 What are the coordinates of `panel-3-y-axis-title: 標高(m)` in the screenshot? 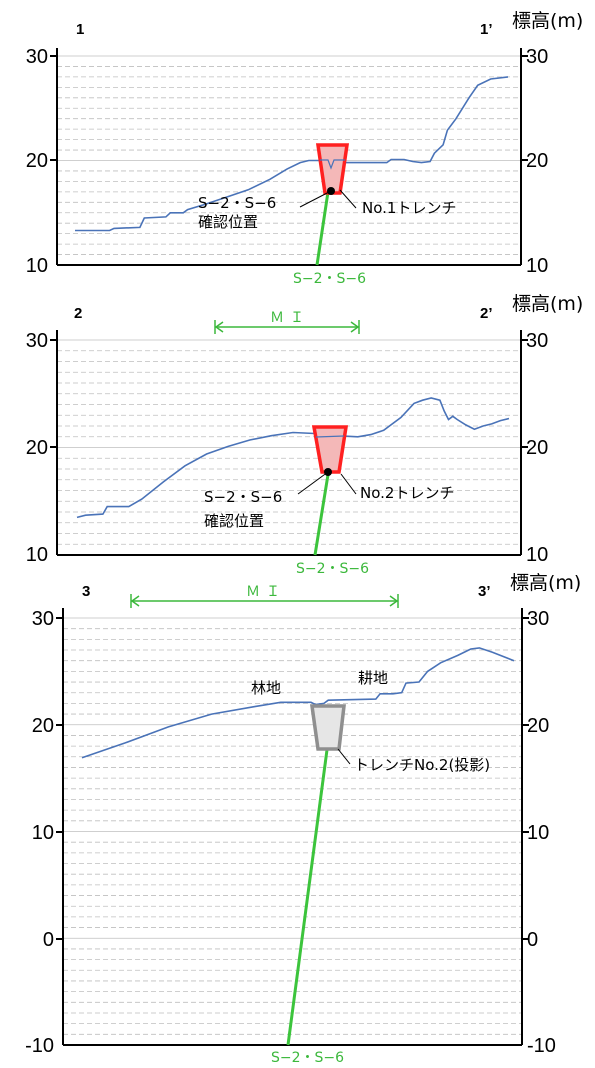 It's located at (545, 583).